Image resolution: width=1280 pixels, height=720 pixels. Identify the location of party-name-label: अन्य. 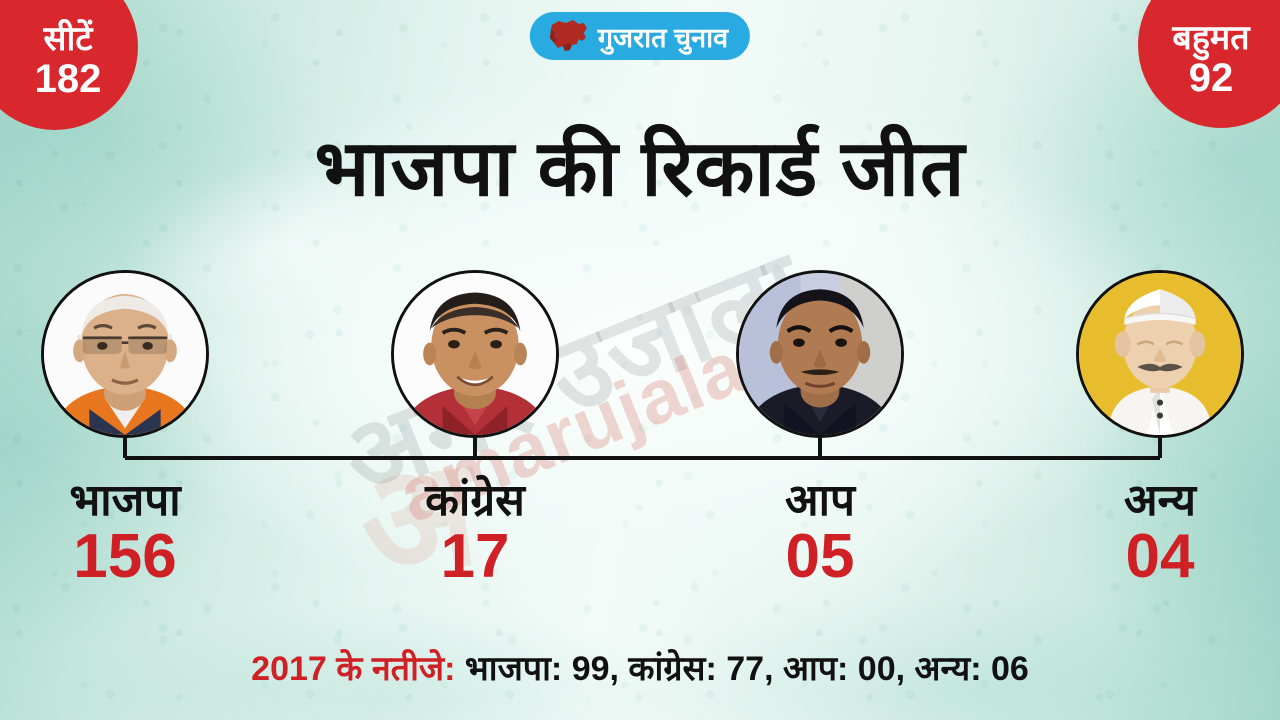
(1160, 500).